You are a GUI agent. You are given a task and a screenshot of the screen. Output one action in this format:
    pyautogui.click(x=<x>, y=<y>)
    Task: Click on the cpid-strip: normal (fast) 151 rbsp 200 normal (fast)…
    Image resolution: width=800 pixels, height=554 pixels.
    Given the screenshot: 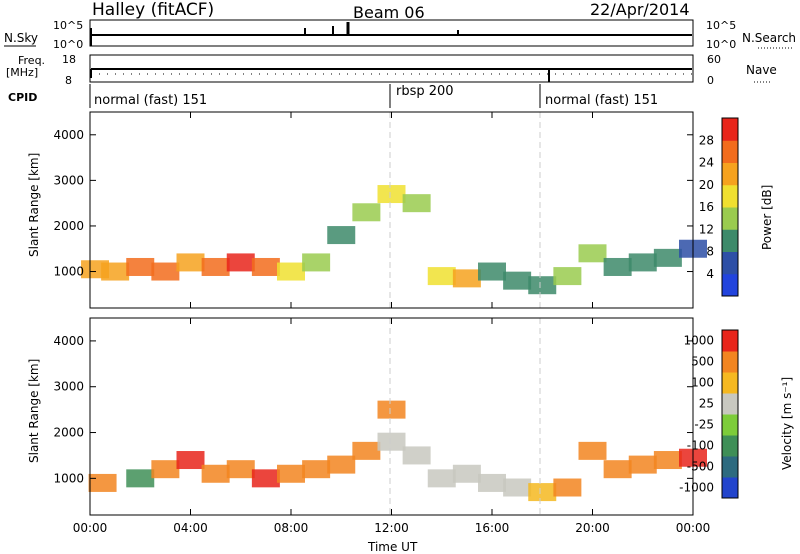 What is the action you would take?
    pyautogui.click(x=373, y=96)
    